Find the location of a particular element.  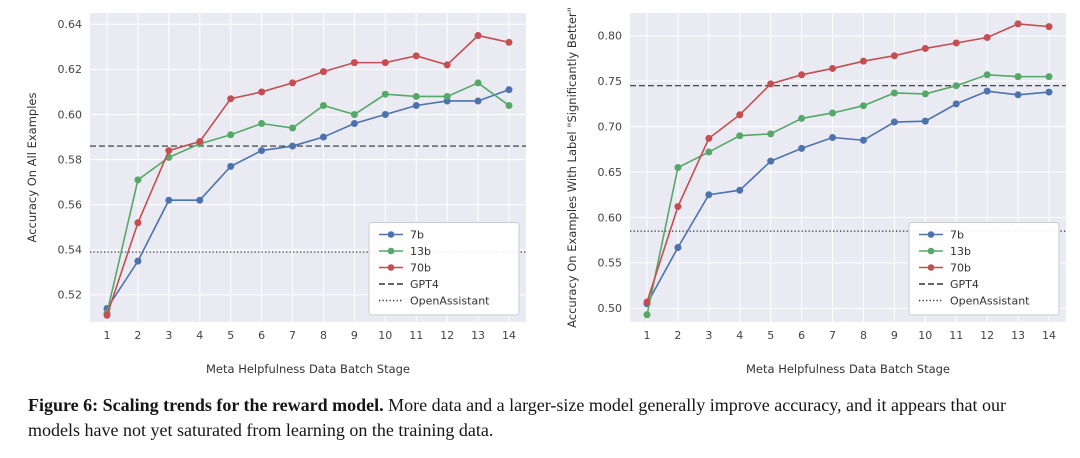

y-tick-label: 0.60 is located at coordinates (70, 114).